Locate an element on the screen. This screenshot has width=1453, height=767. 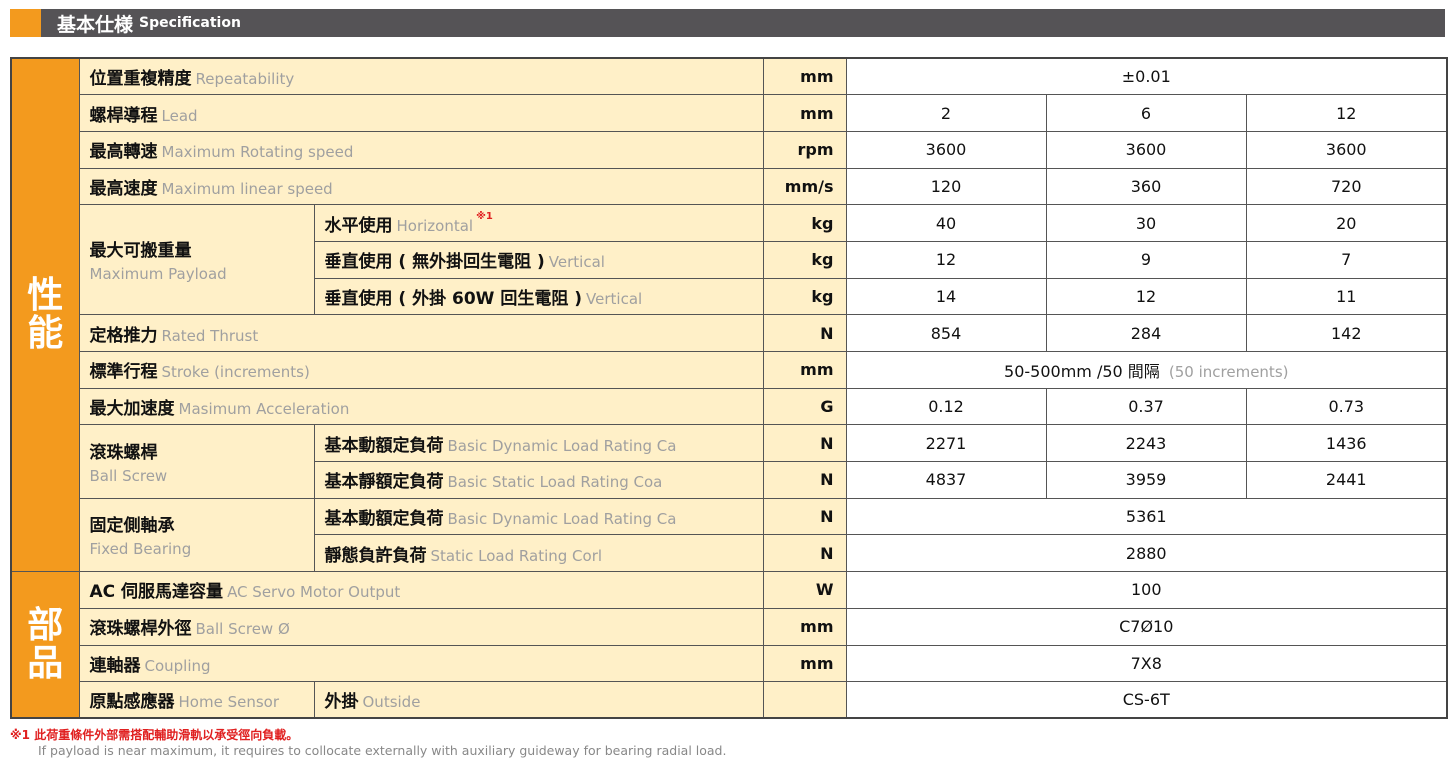
table-row: 最大加速度 Masimum Acceleration G 0.12 0.37 0.73 is located at coordinates (729, 406).